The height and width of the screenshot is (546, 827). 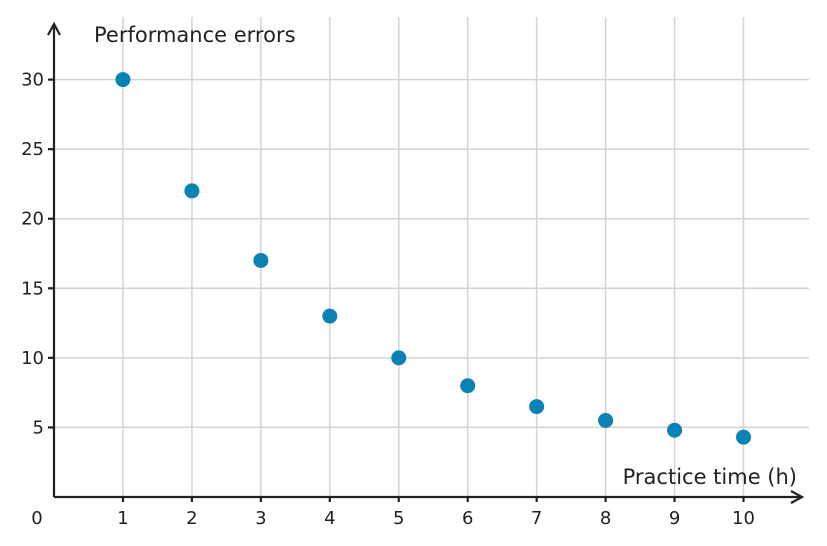 I want to click on x-tick-label: 7, so click(x=536, y=518).